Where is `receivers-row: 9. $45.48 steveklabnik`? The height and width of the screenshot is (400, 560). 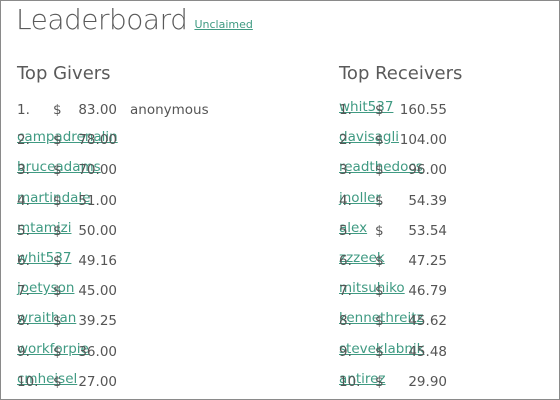 receivers-row: 9. $45.48 steveklabnik is located at coordinates (449, 356).